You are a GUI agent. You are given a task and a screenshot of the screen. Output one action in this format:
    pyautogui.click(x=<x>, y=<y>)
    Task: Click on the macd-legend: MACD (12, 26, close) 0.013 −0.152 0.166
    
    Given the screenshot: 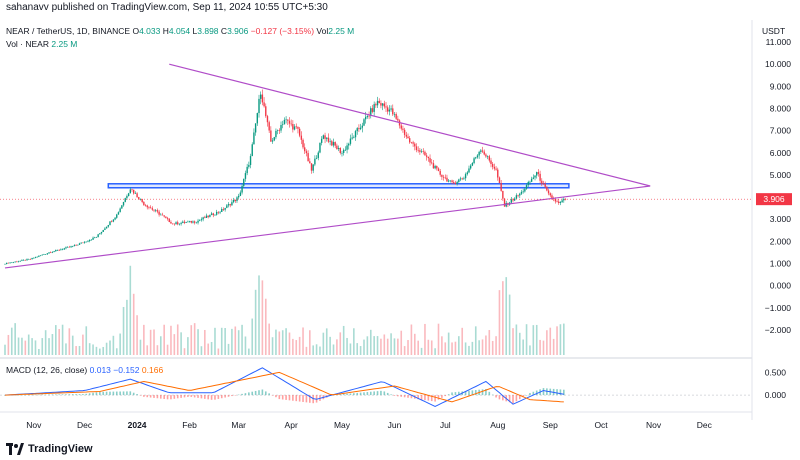 What is the action you would take?
    pyautogui.click(x=84, y=370)
    